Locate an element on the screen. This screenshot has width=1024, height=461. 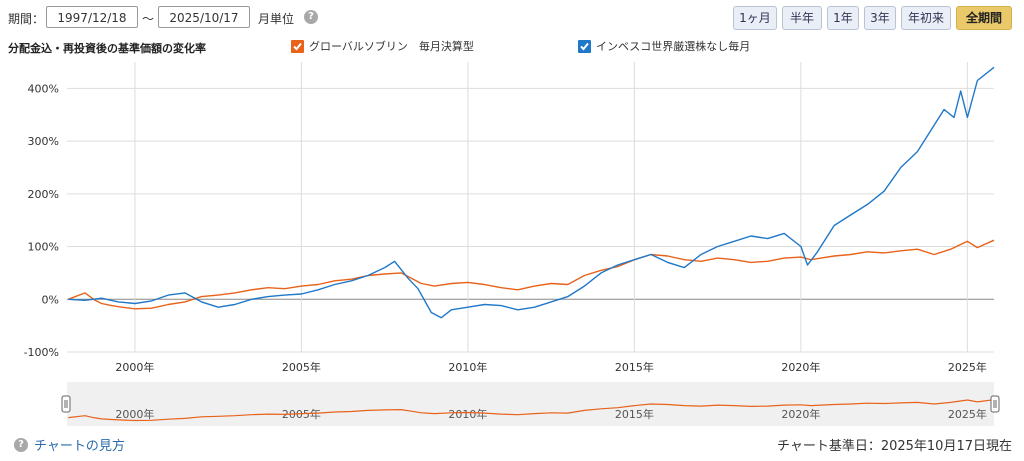
unit-label: 月単位 is located at coordinates (276, 19).